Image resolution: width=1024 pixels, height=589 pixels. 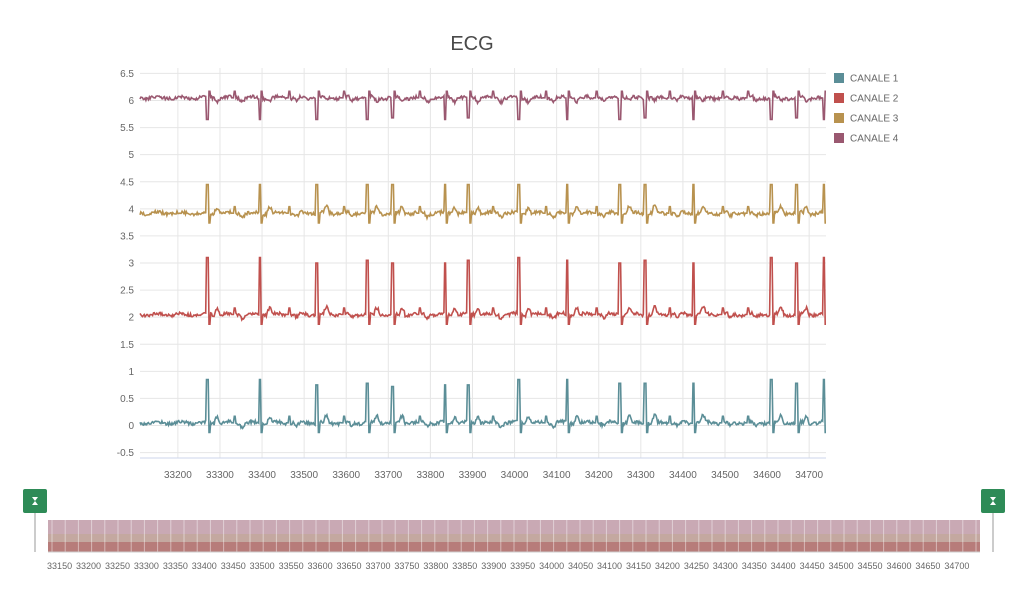 What do you see at coordinates (131, 101) in the screenshot?
I see `y-tick-label: 6` at bounding box center [131, 101].